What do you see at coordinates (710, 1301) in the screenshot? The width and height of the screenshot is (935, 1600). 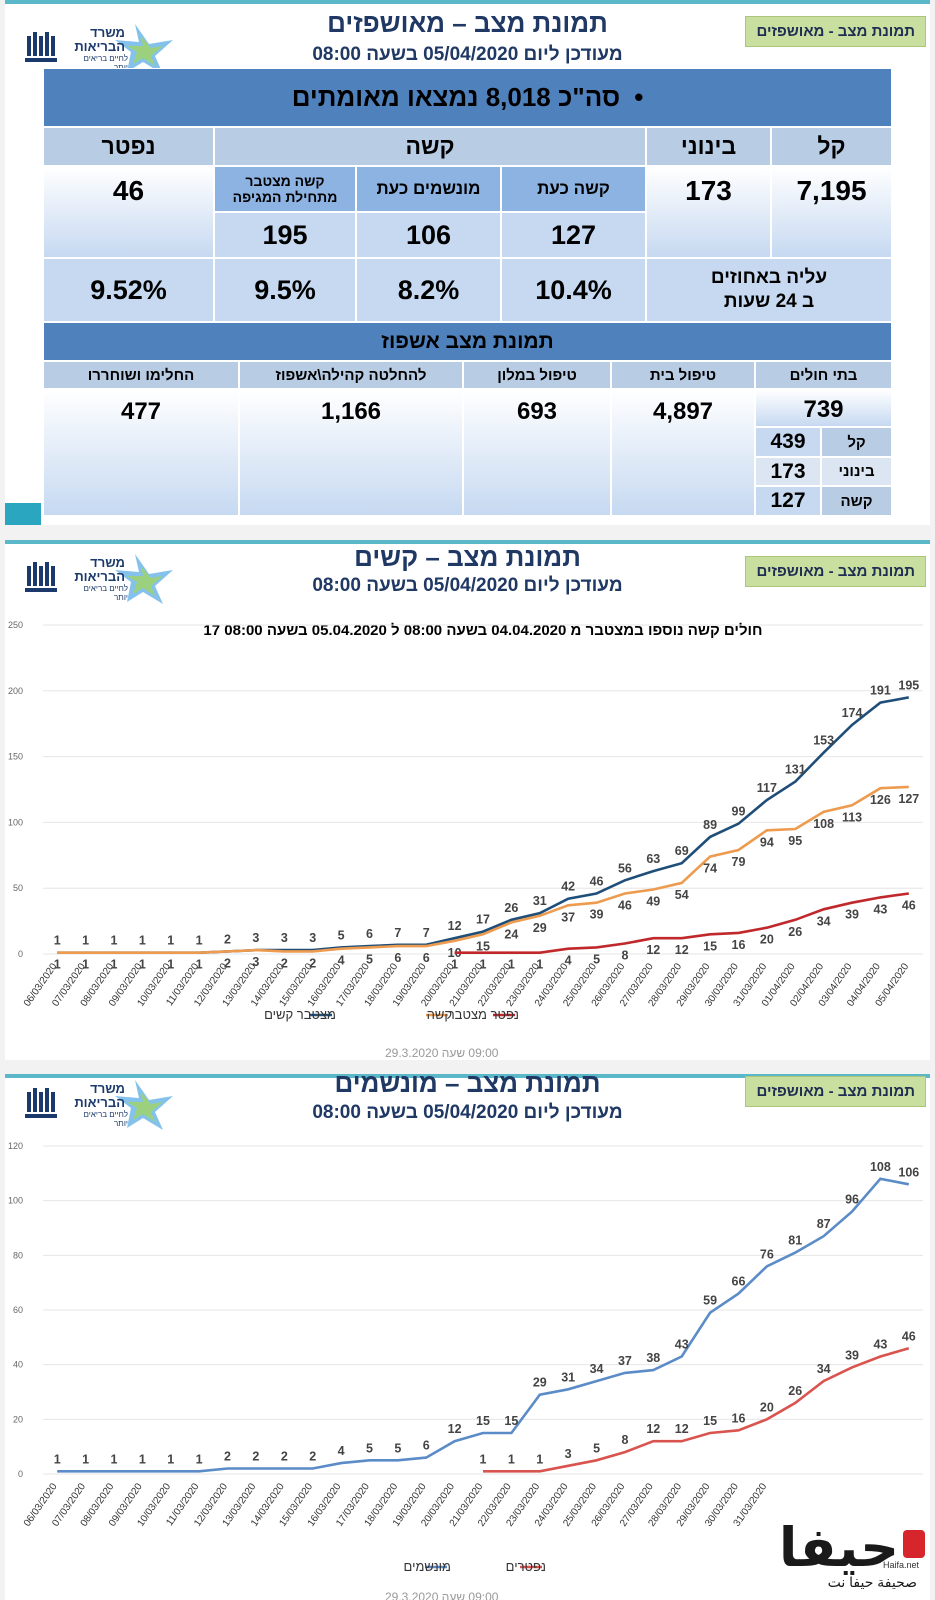 I see `data-label: 59` at bounding box center [710, 1301].